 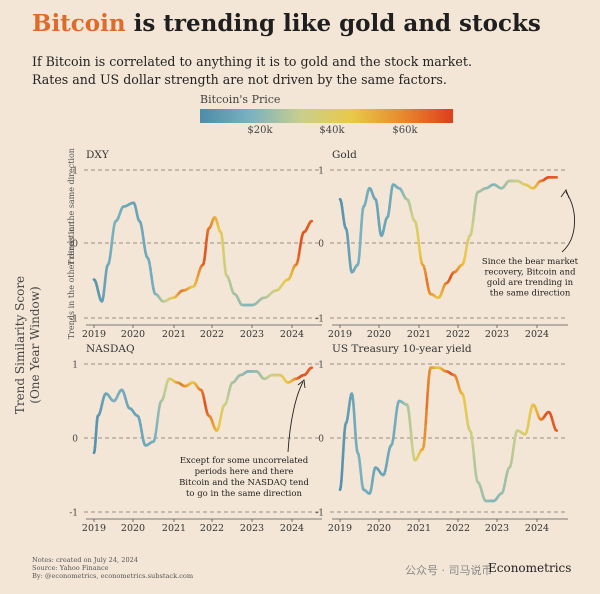 I want to click on annotation-nasdaq-line: periods here and there, so click(x=244, y=472).